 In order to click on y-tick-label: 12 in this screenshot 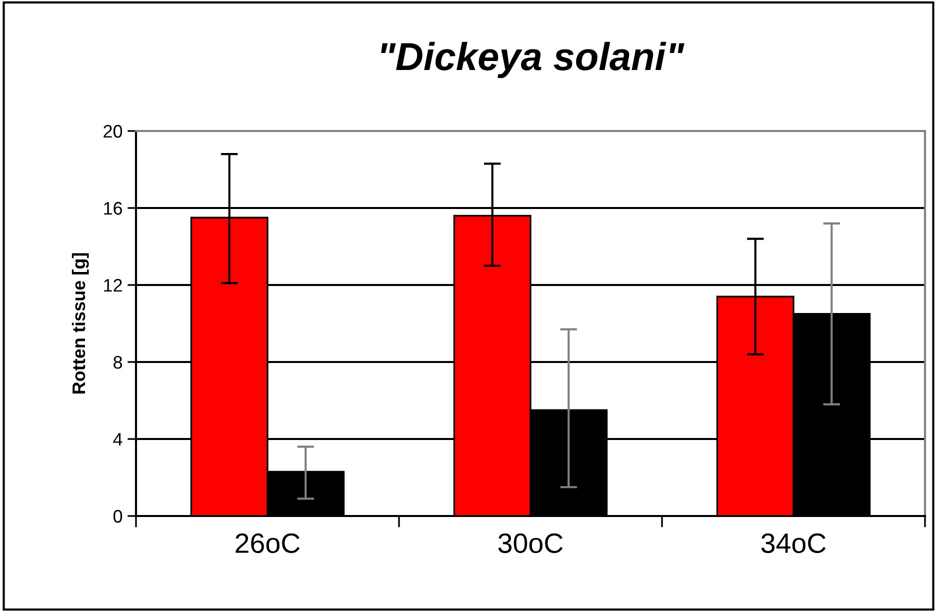, I will do `click(113, 285)`.